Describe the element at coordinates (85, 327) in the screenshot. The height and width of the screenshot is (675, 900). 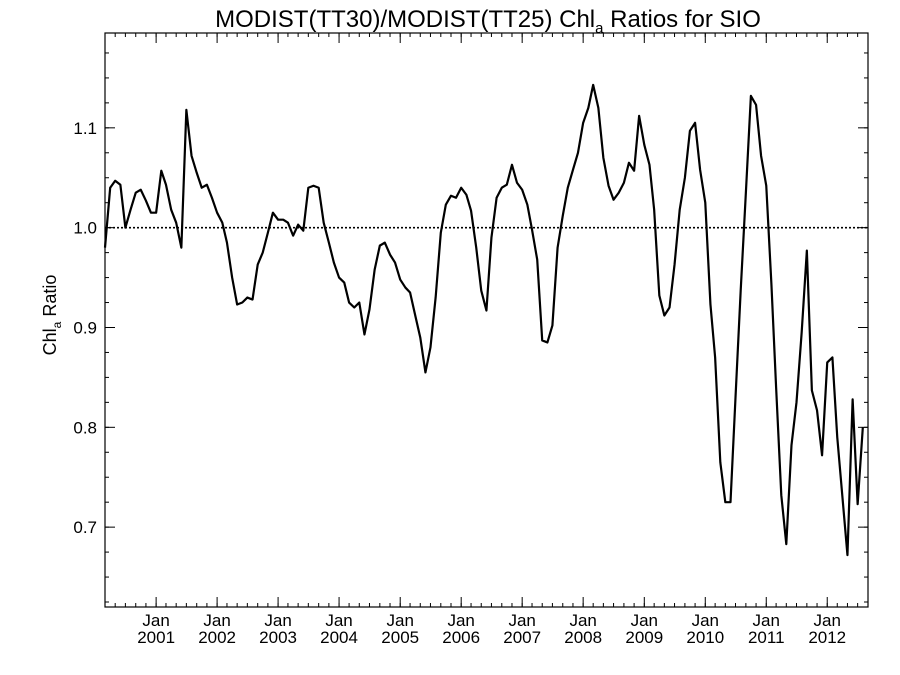
I see `y-tick-label: 0.9` at that location.